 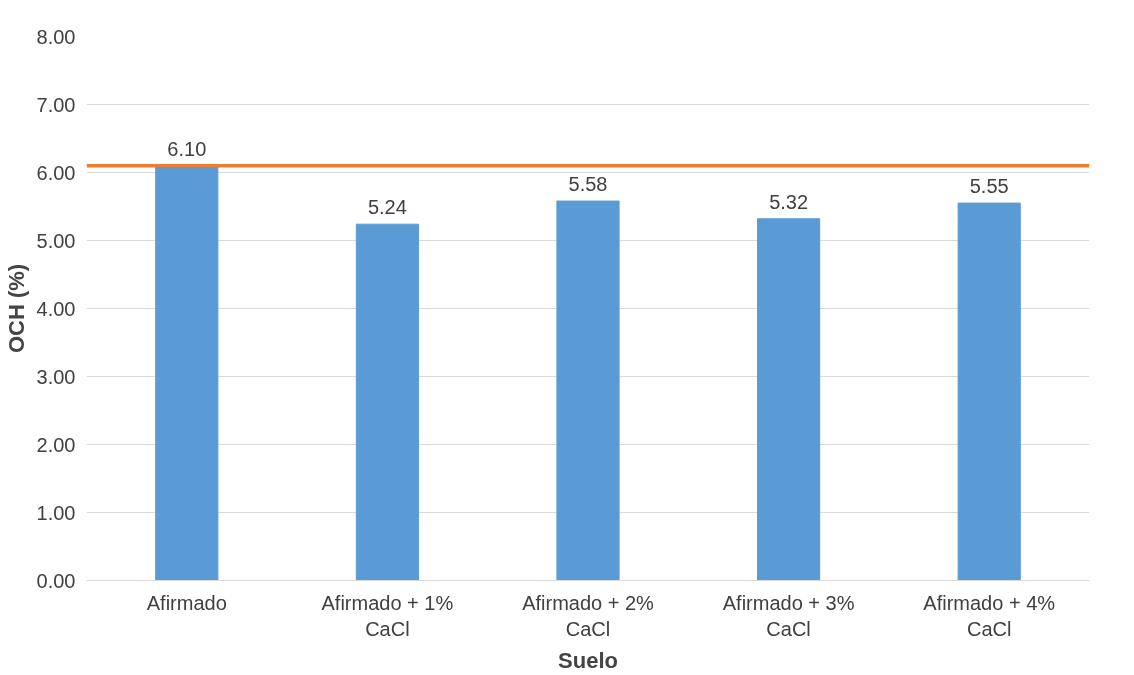 What do you see at coordinates (187, 148) in the screenshot?
I see `data-label: 6.10` at bounding box center [187, 148].